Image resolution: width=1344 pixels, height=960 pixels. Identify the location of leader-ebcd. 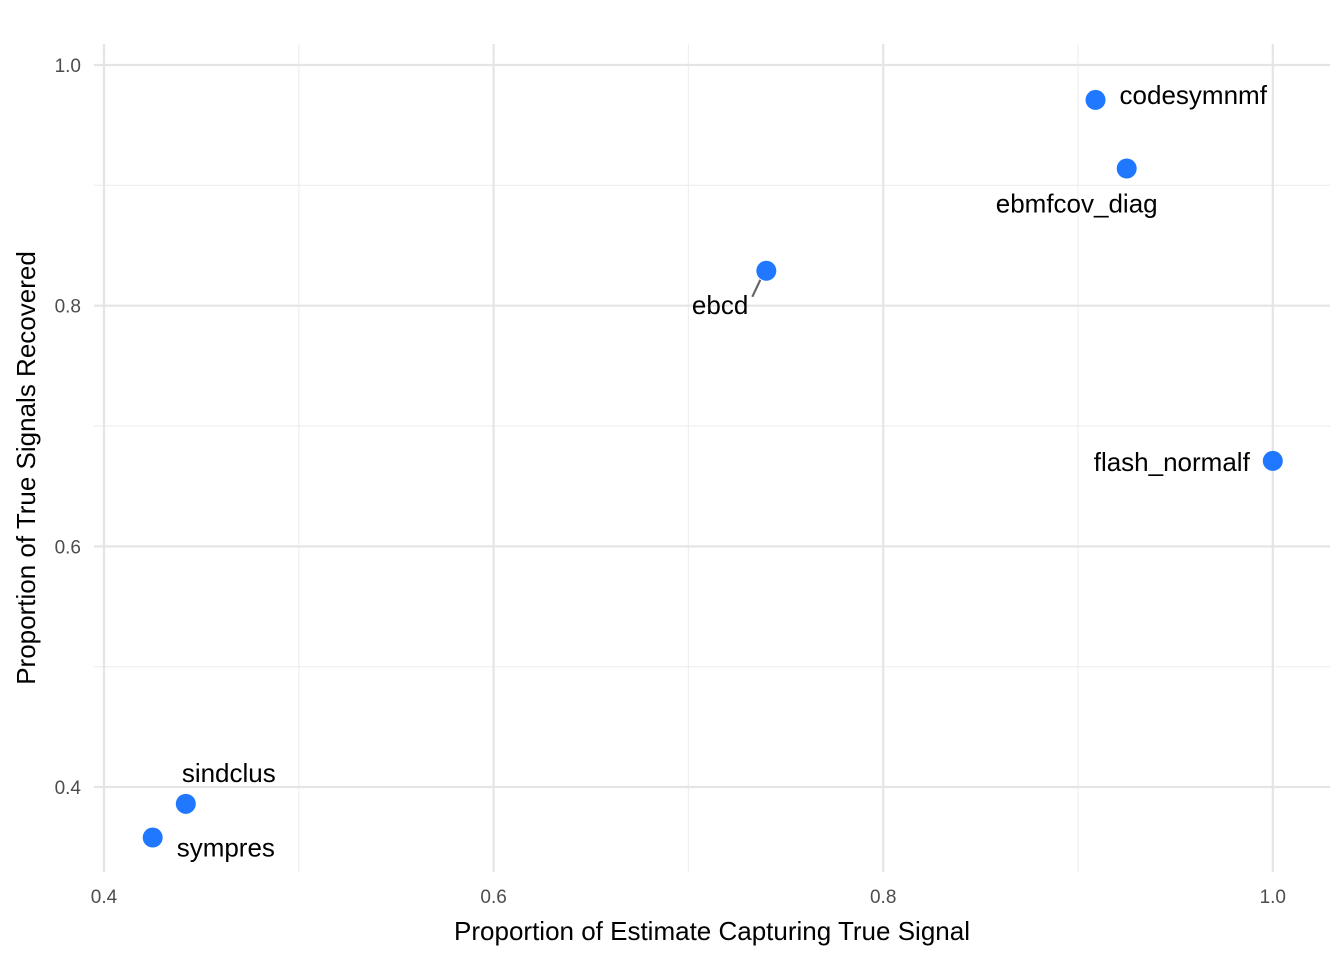
(756, 288).